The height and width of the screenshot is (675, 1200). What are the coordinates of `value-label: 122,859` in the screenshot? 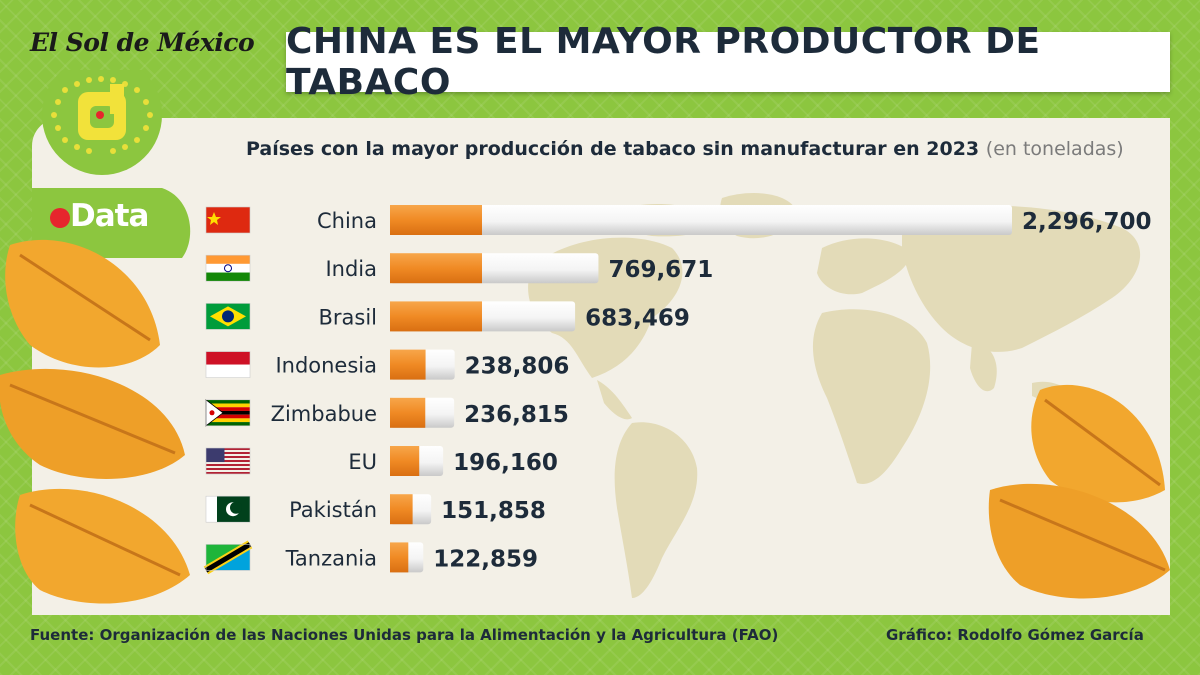 It's located at (485, 559).